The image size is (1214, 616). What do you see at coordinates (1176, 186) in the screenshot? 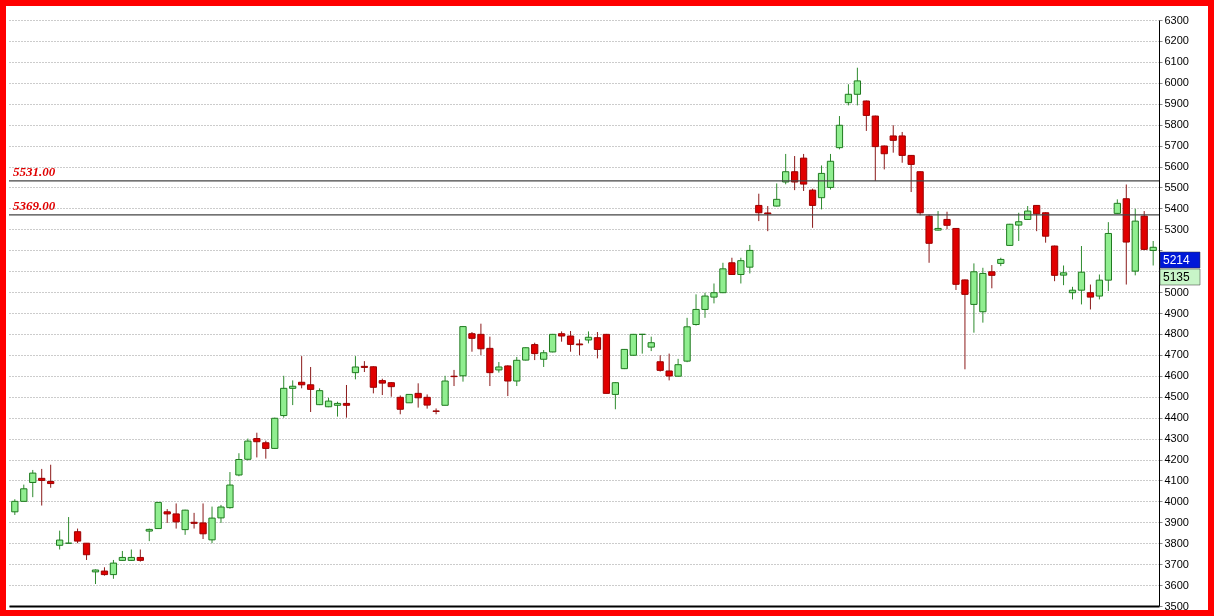
I see `y-tick-label: 5500` at bounding box center [1176, 186].